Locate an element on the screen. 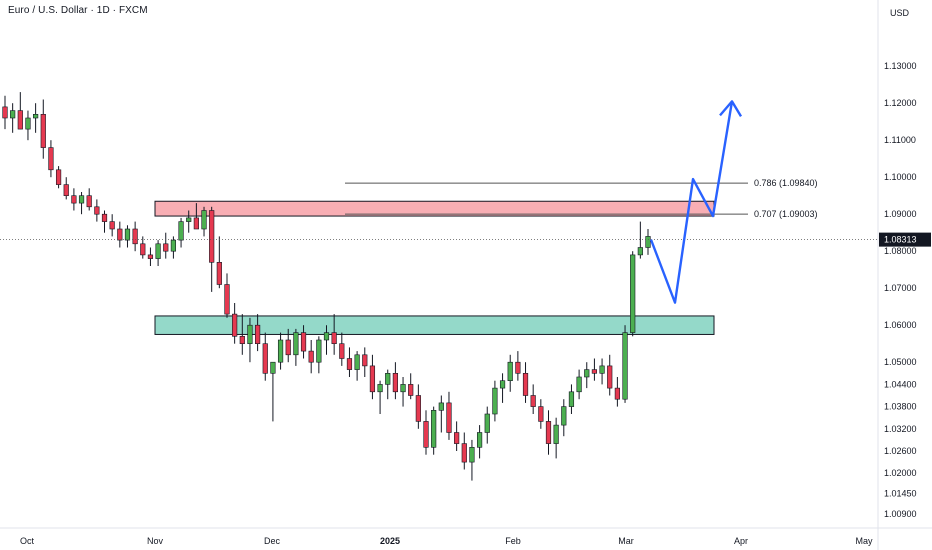  x-tick-label: Feb is located at coordinates (513, 541).